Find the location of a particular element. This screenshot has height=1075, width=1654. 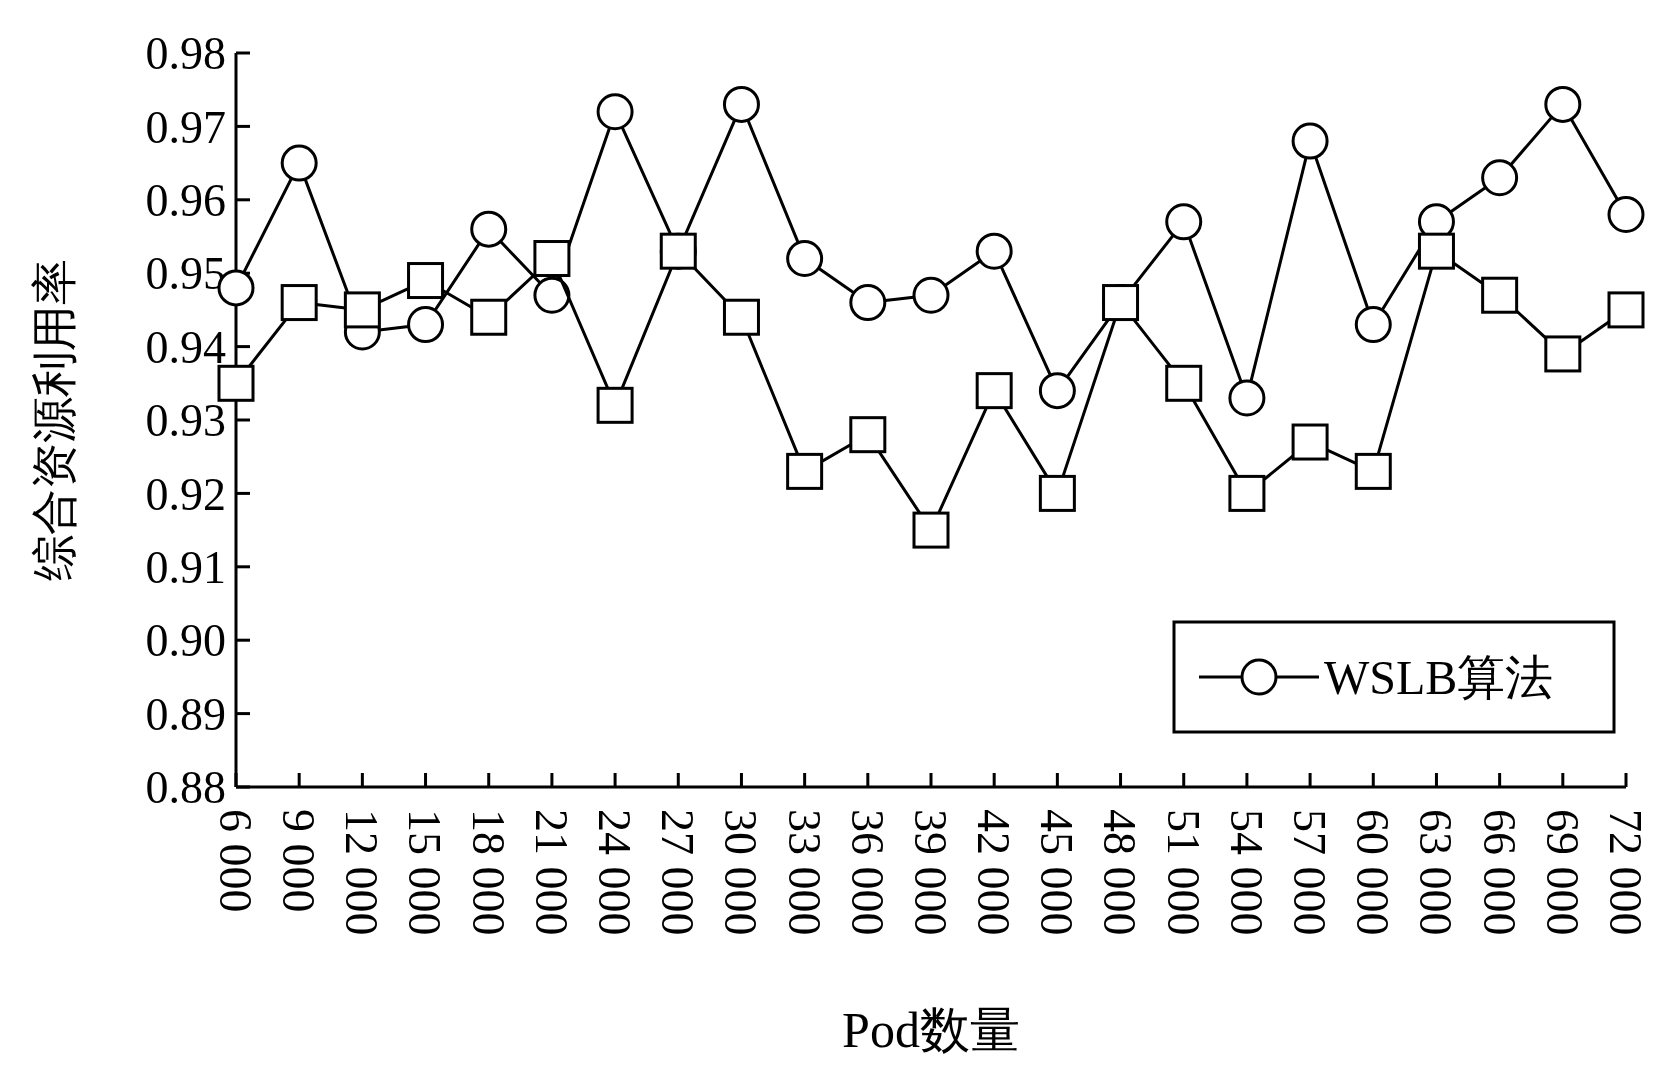

x-tick-label: 69 000 is located at coordinates (1562, 872).